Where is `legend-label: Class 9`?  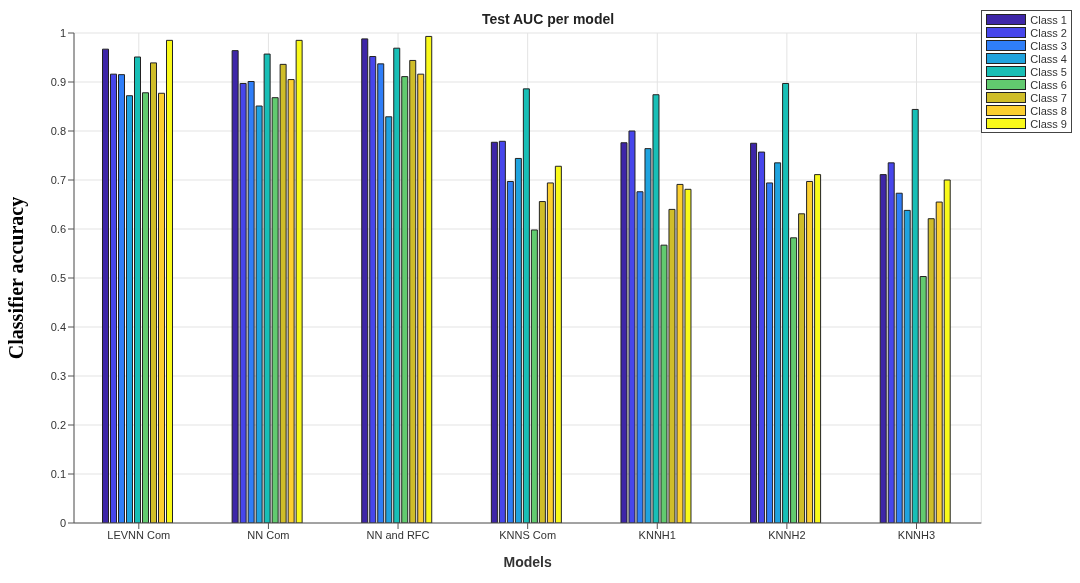
legend-label: Class 9 is located at coordinates (1048, 123).